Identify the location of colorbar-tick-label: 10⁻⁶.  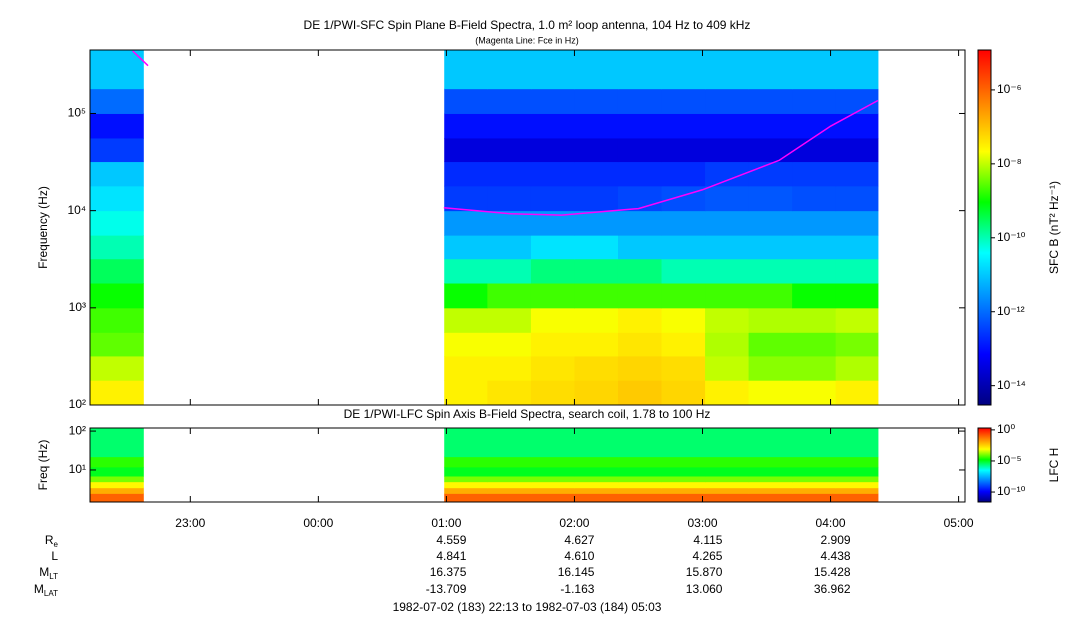
(1009, 89).